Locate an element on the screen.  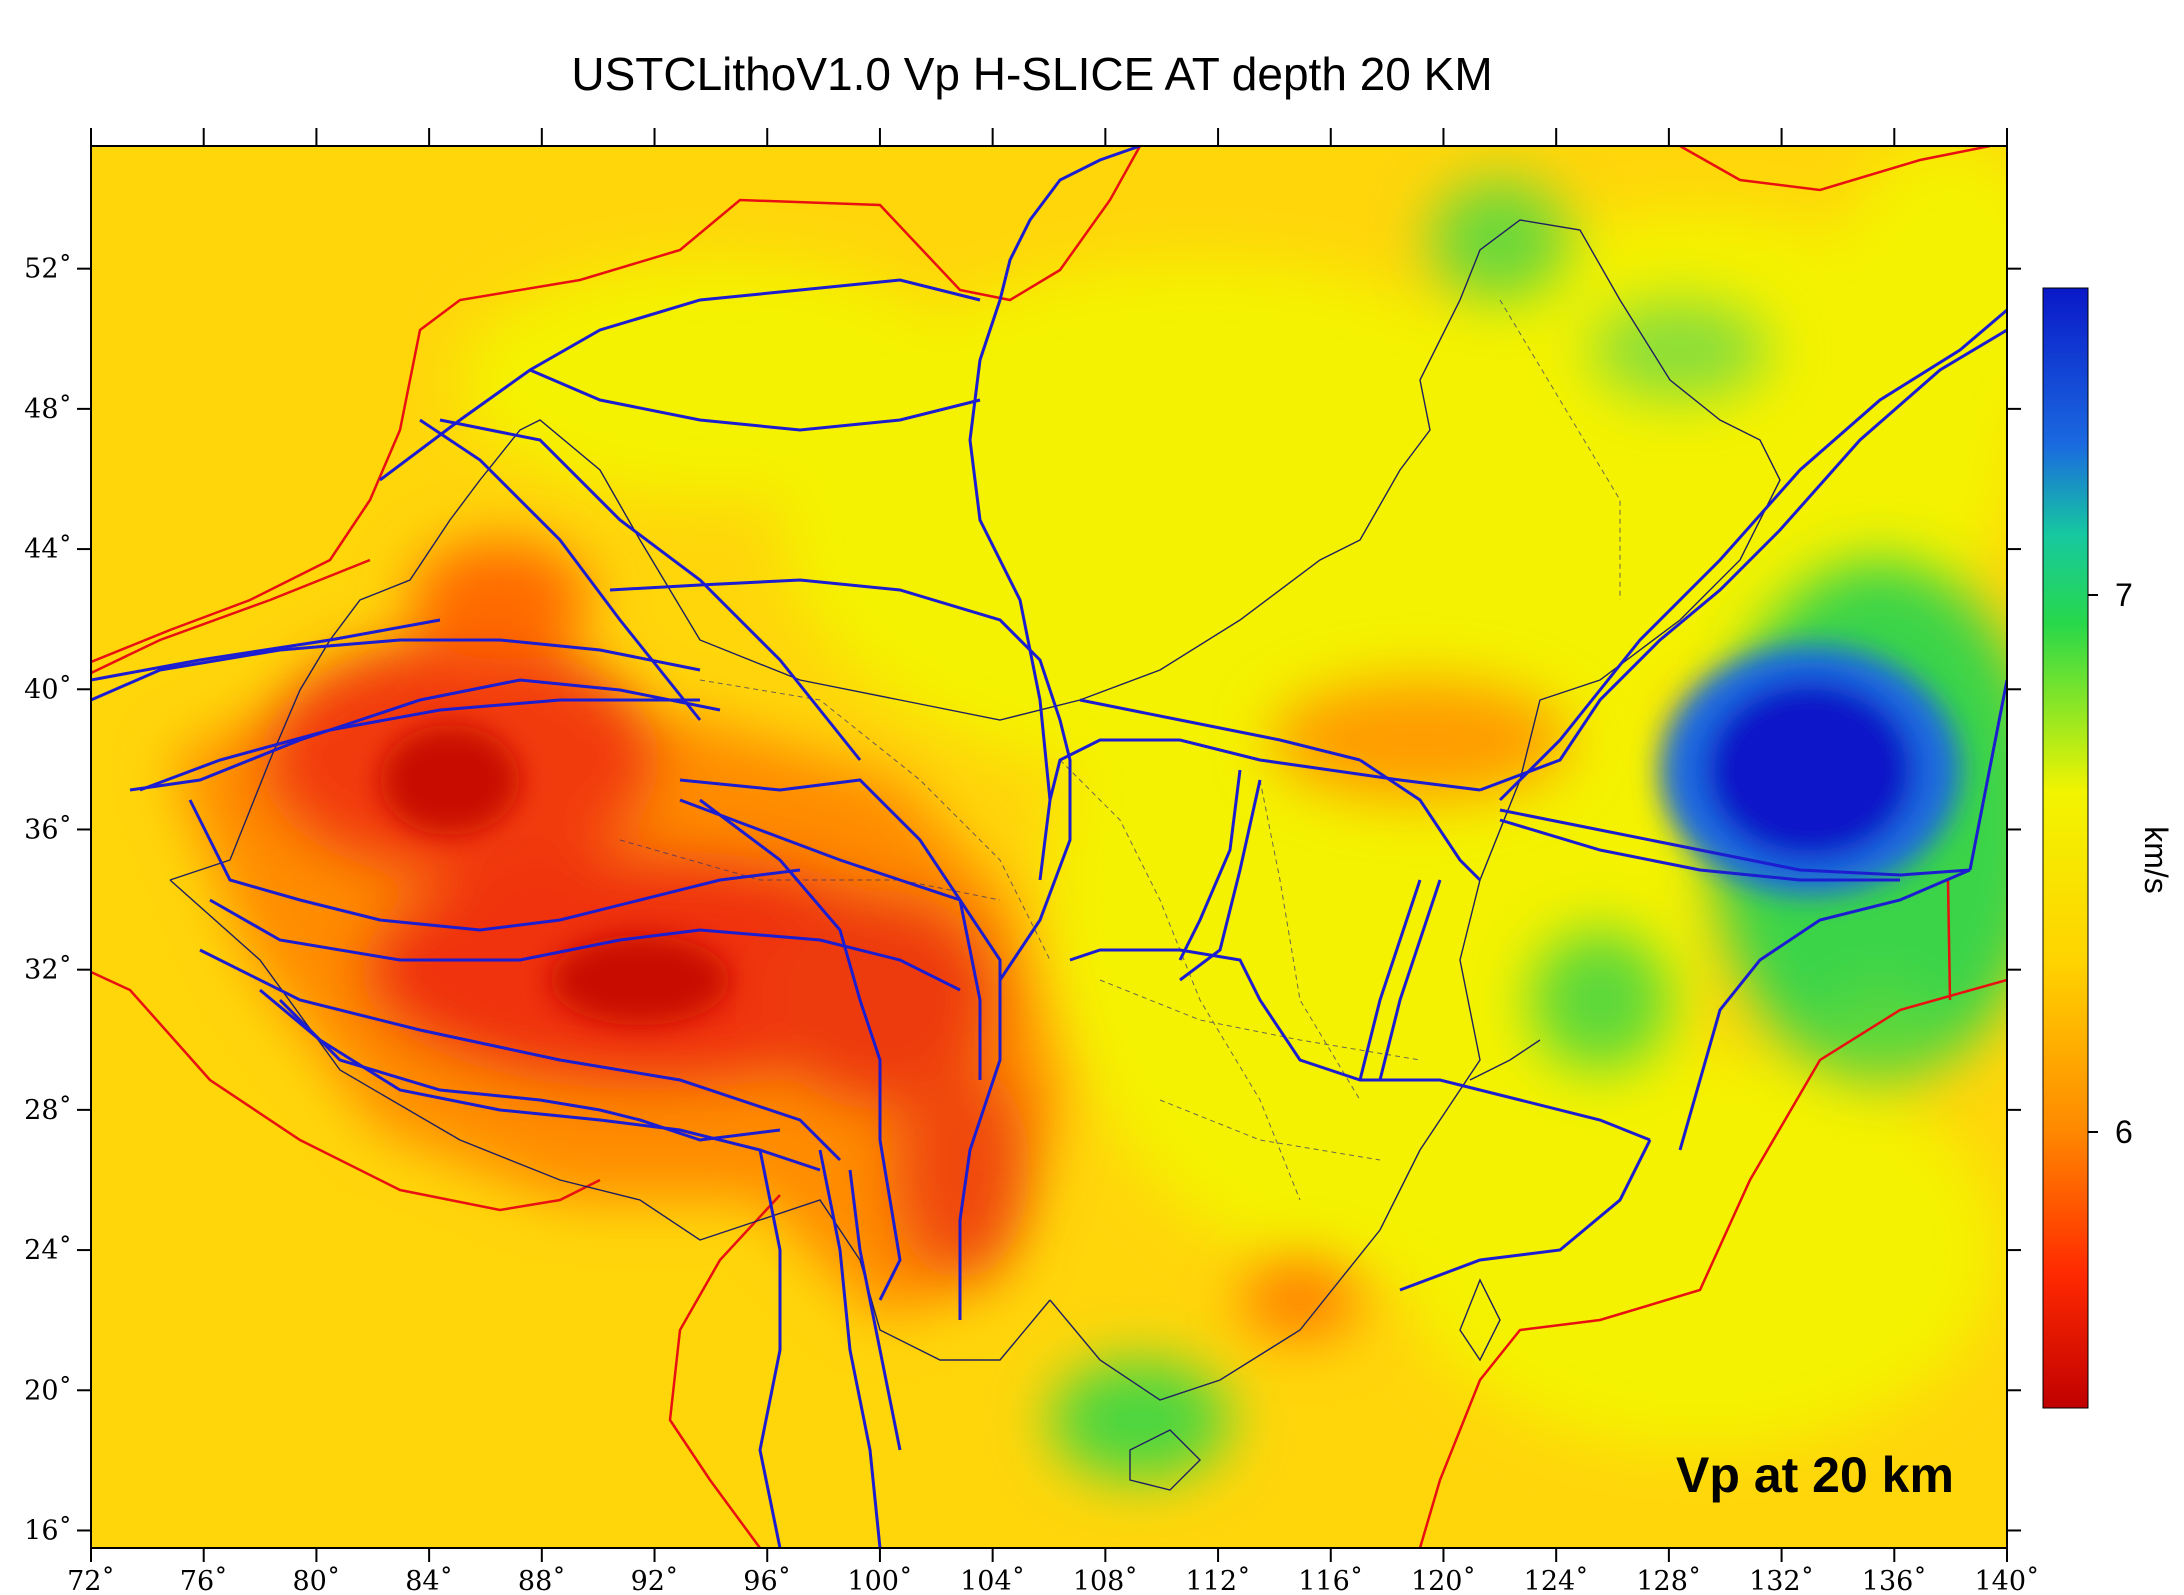
y-tick-label: 48˚ is located at coordinates (48, 409).